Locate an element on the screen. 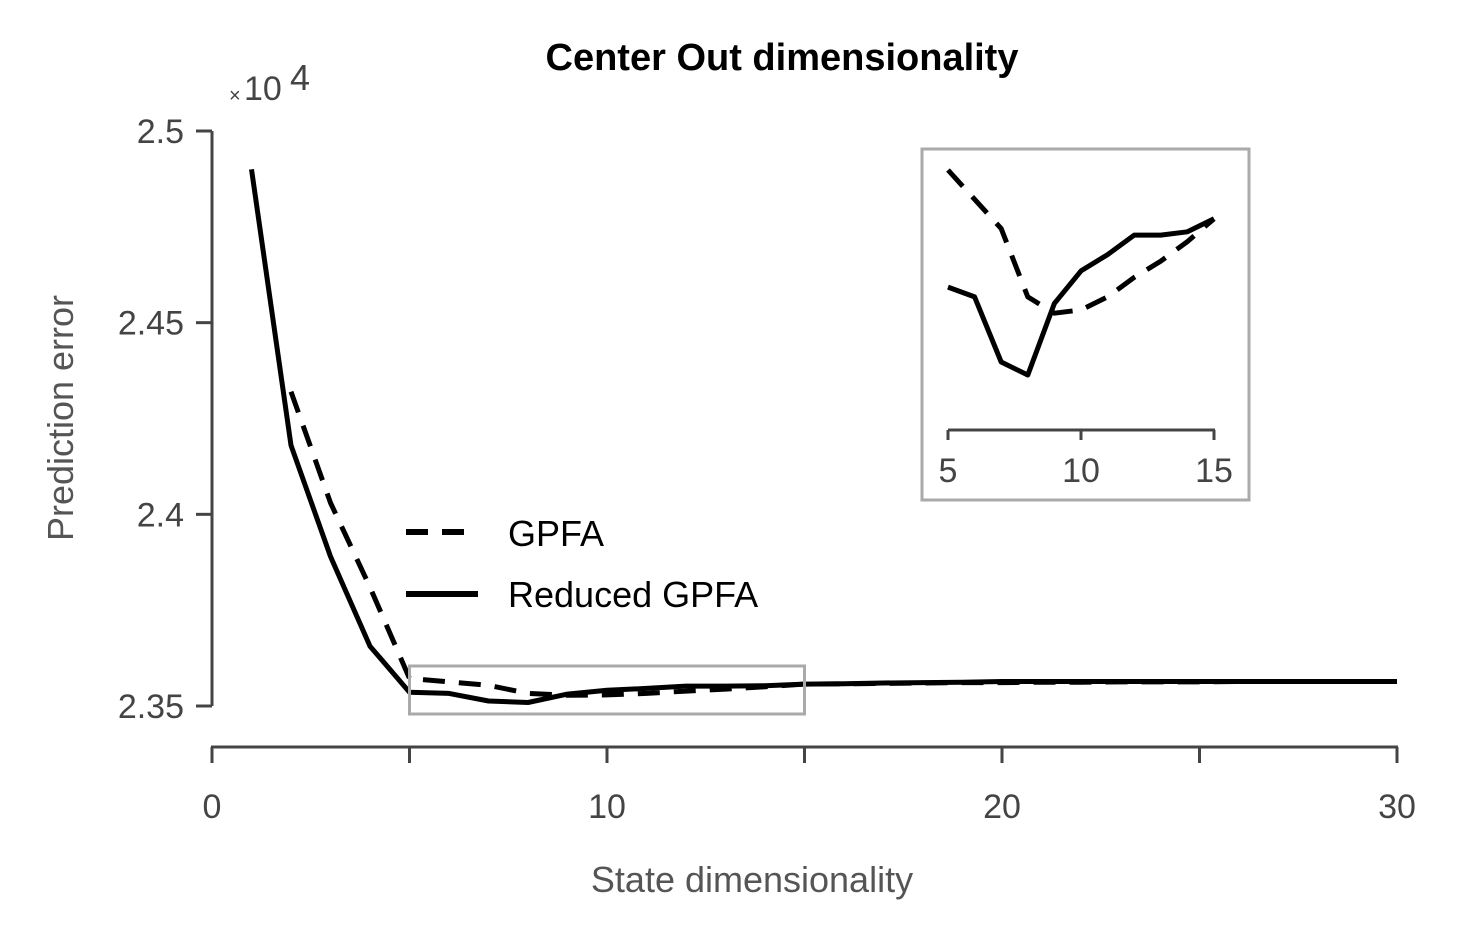  y-tick-label: 2.45 is located at coordinates (151, 324).